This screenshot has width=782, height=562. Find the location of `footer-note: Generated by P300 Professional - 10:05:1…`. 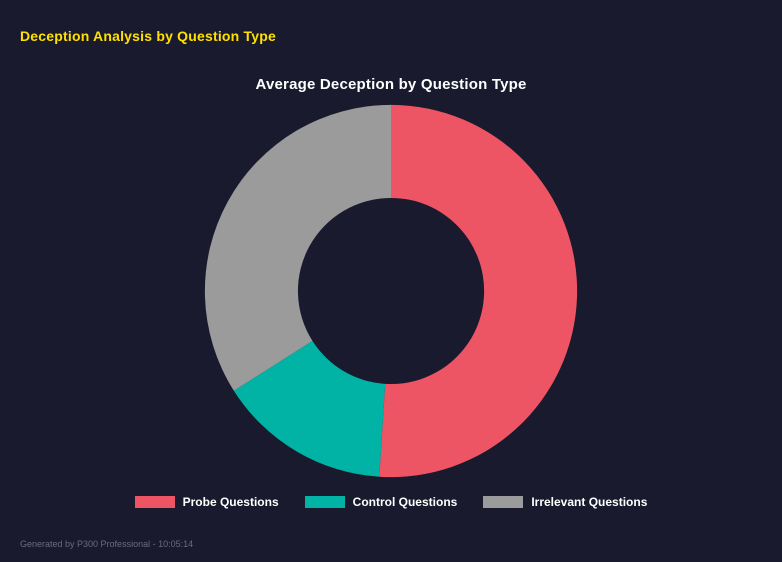

footer-note: Generated by P300 Professional - 10:05:1… is located at coordinates (107, 544).